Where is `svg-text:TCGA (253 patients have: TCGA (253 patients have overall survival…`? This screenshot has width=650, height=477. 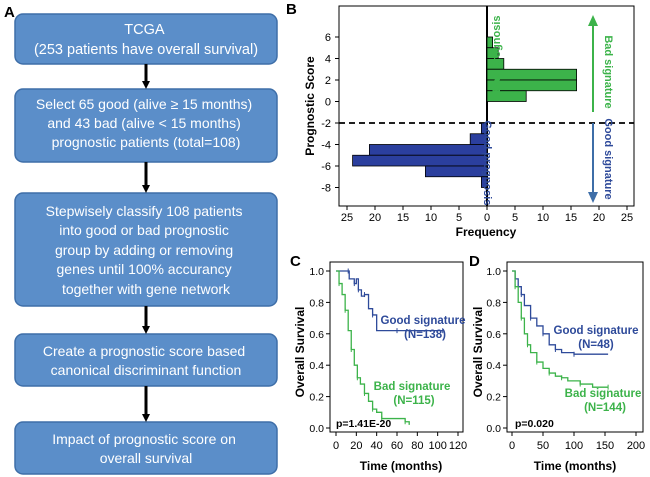
svg-text:TCGA (253 patients have: TCGA (253 patients have overall survival… is located at coordinates (146, 40).